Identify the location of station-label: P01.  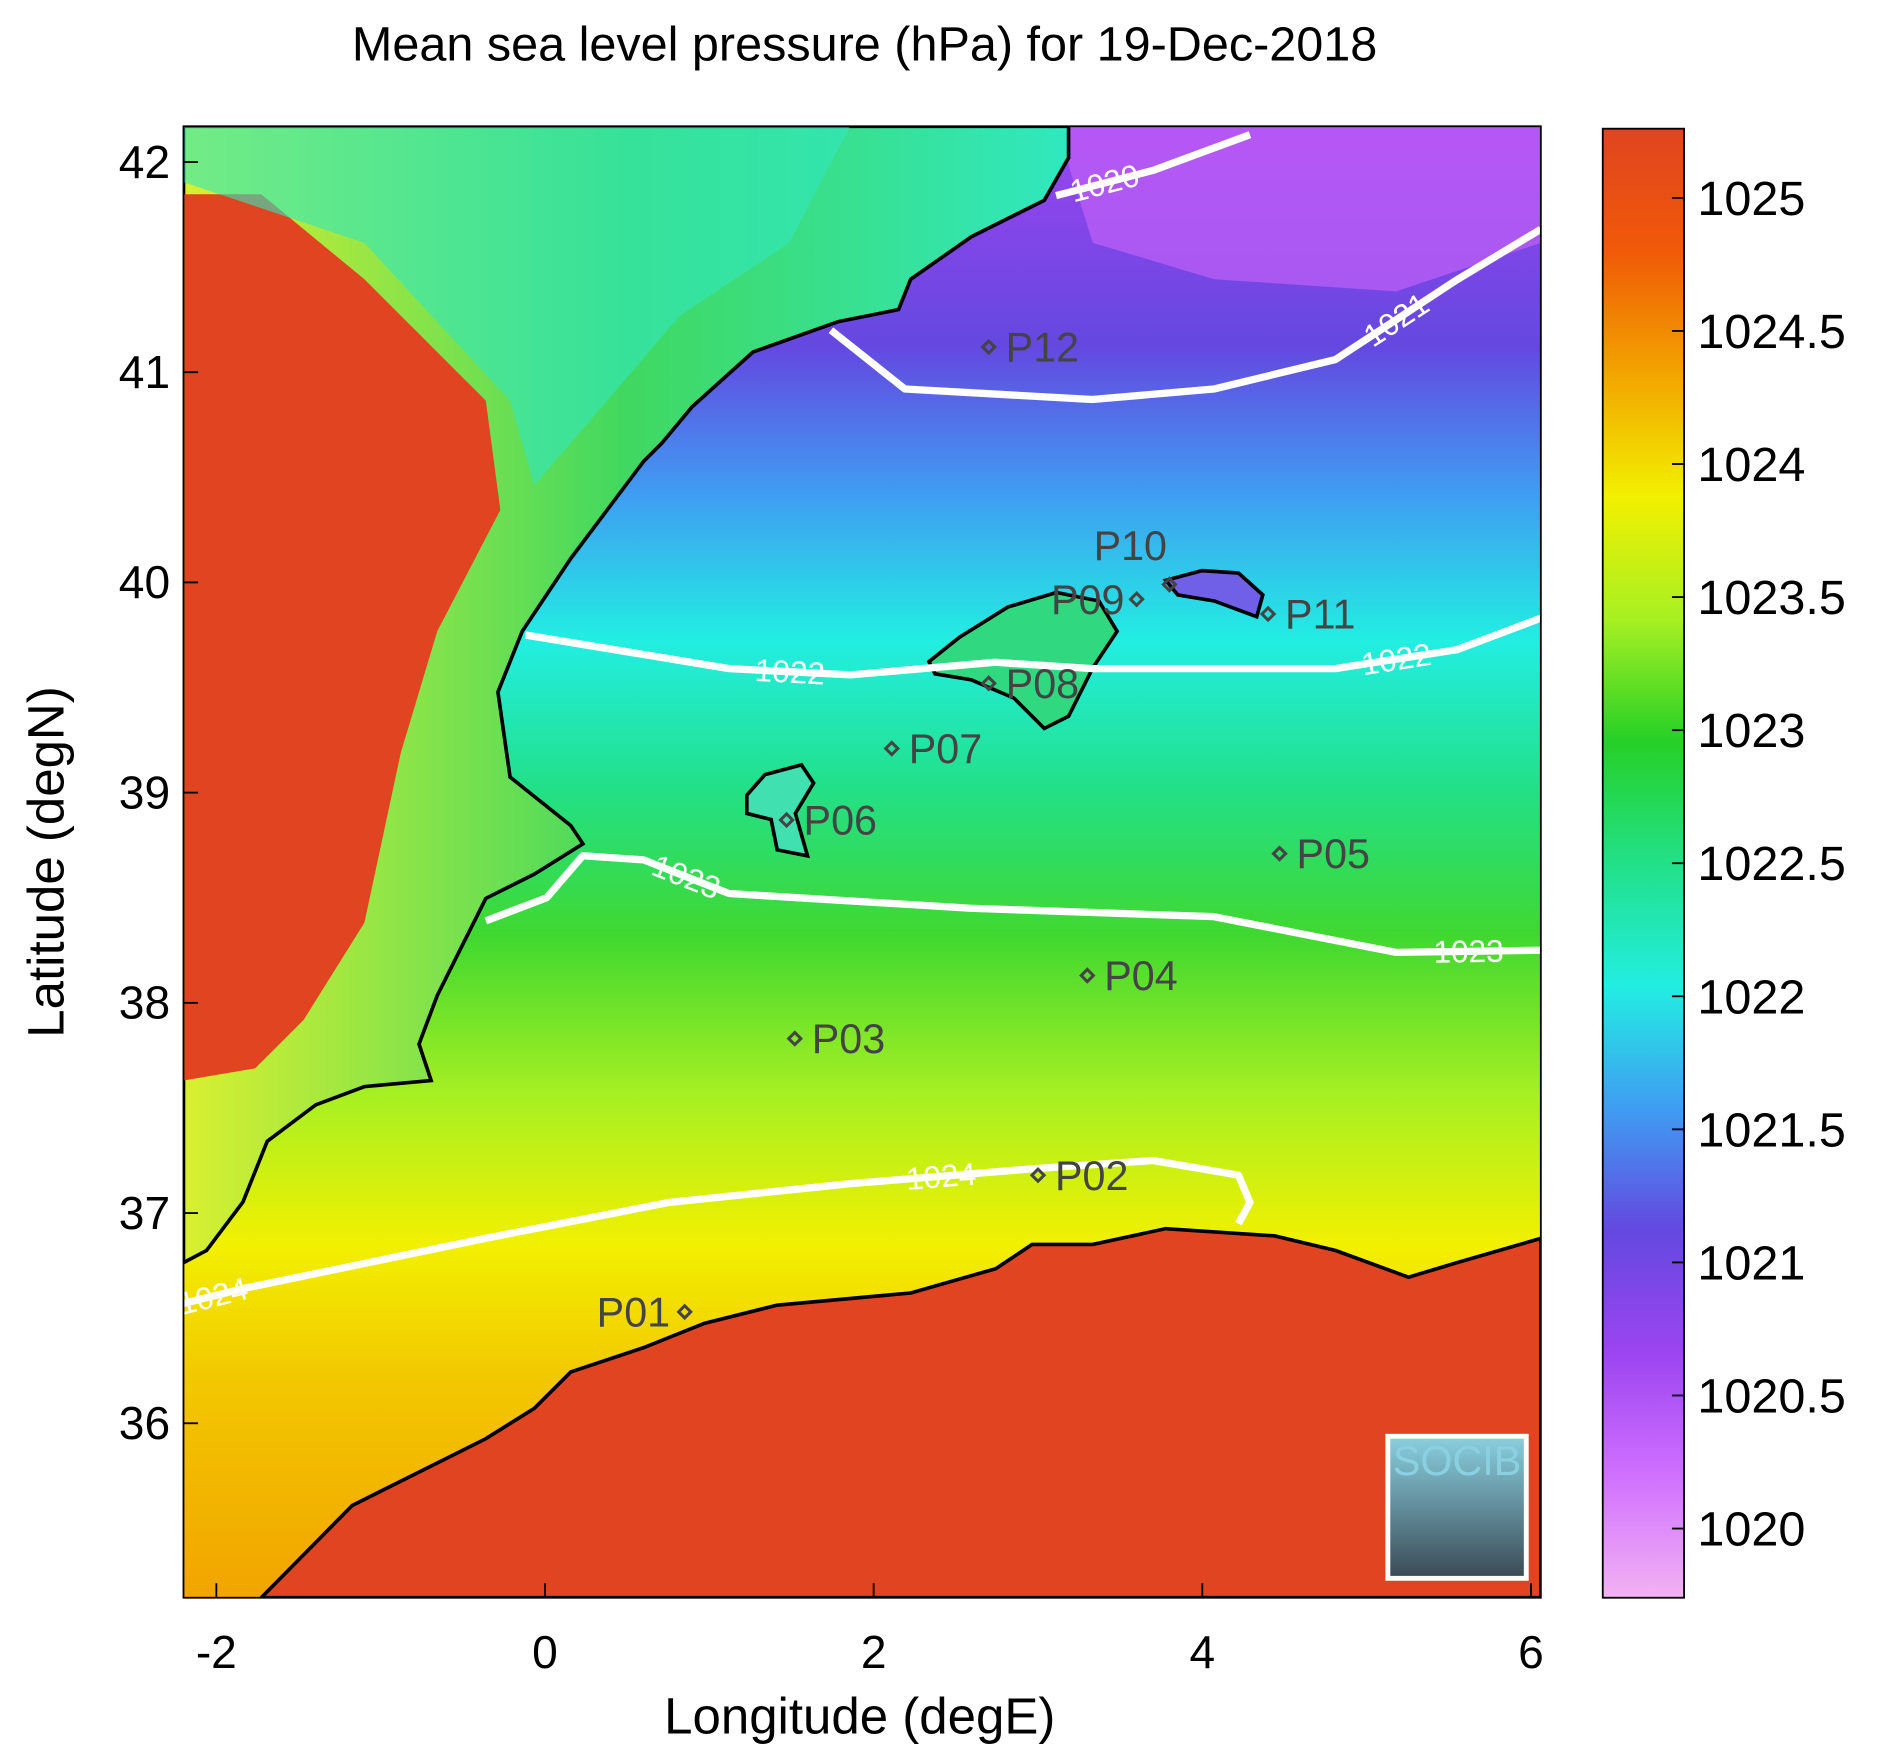
(633, 1312).